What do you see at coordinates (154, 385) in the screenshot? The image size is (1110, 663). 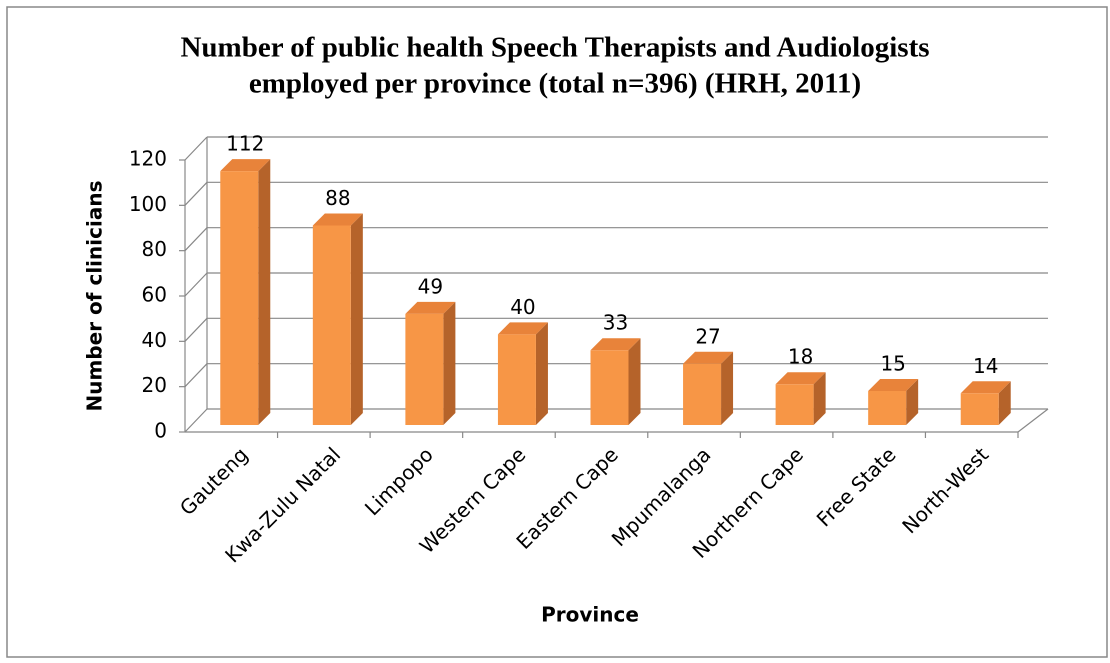 I see `y-tick-label: 20` at bounding box center [154, 385].